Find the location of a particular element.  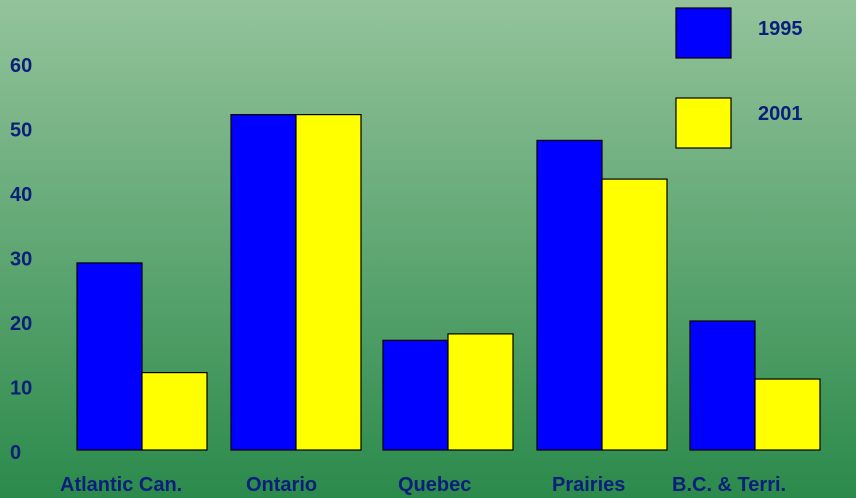

y-tick-label: 40 is located at coordinates (21, 195).